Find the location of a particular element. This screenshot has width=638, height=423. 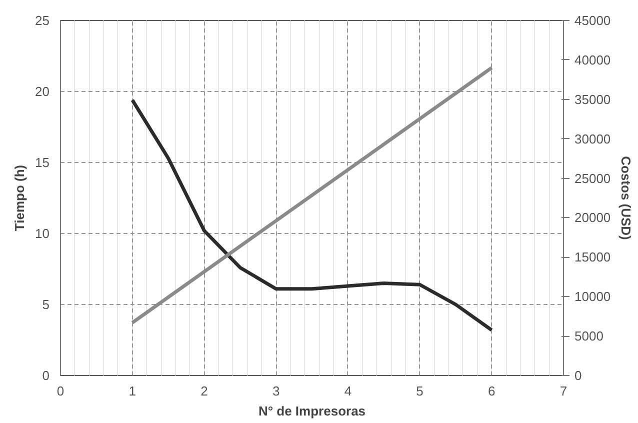

y2-tick-label: 5000 is located at coordinates (589, 336).